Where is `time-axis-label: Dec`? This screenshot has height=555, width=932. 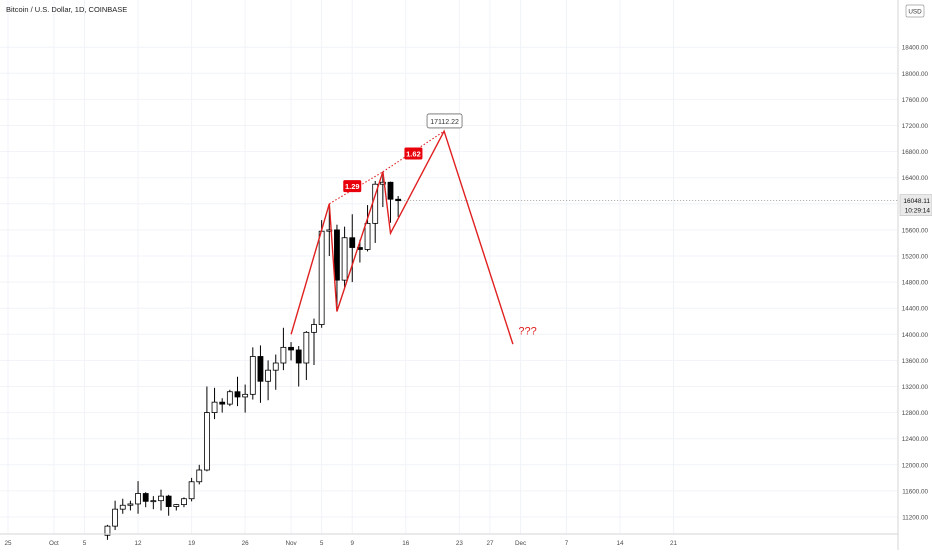
time-axis-label: Dec is located at coordinates (520, 543).